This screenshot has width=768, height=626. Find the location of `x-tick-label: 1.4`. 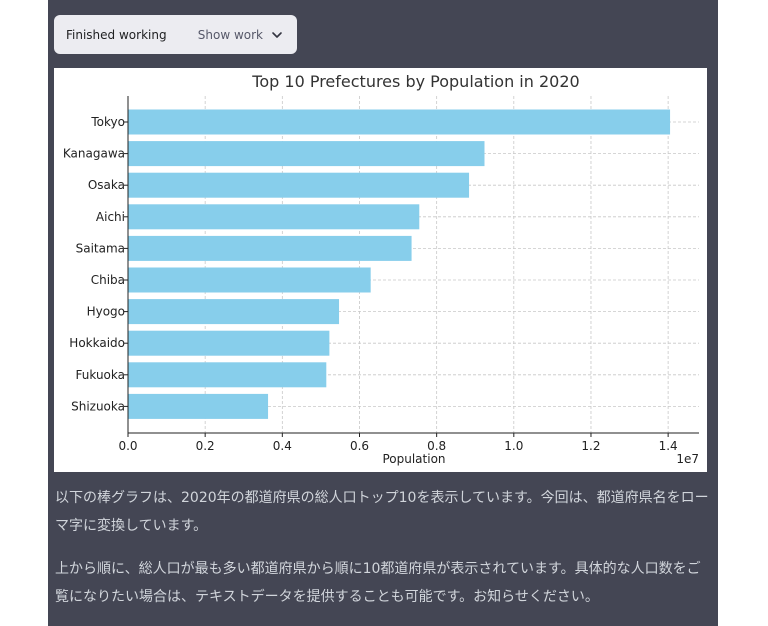

x-tick-label: 1.4 is located at coordinates (668, 446).